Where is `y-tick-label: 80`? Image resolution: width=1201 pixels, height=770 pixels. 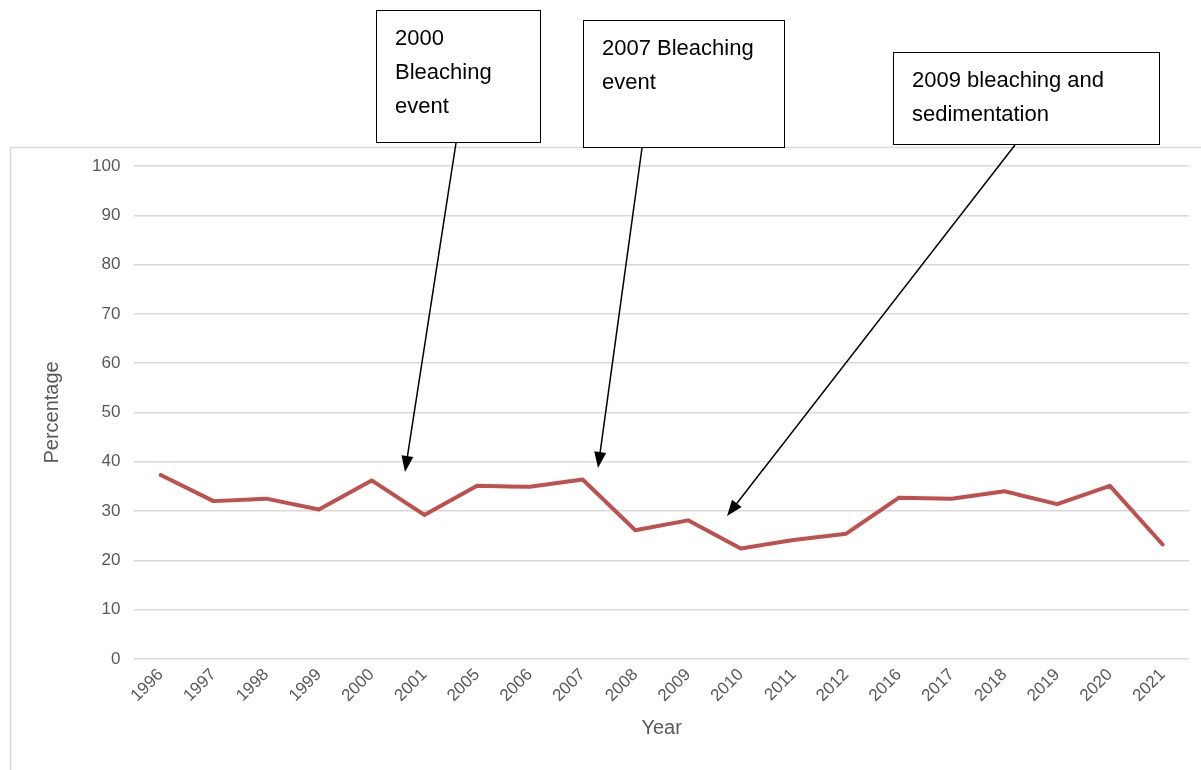 y-tick-label: 80 is located at coordinates (111, 264).